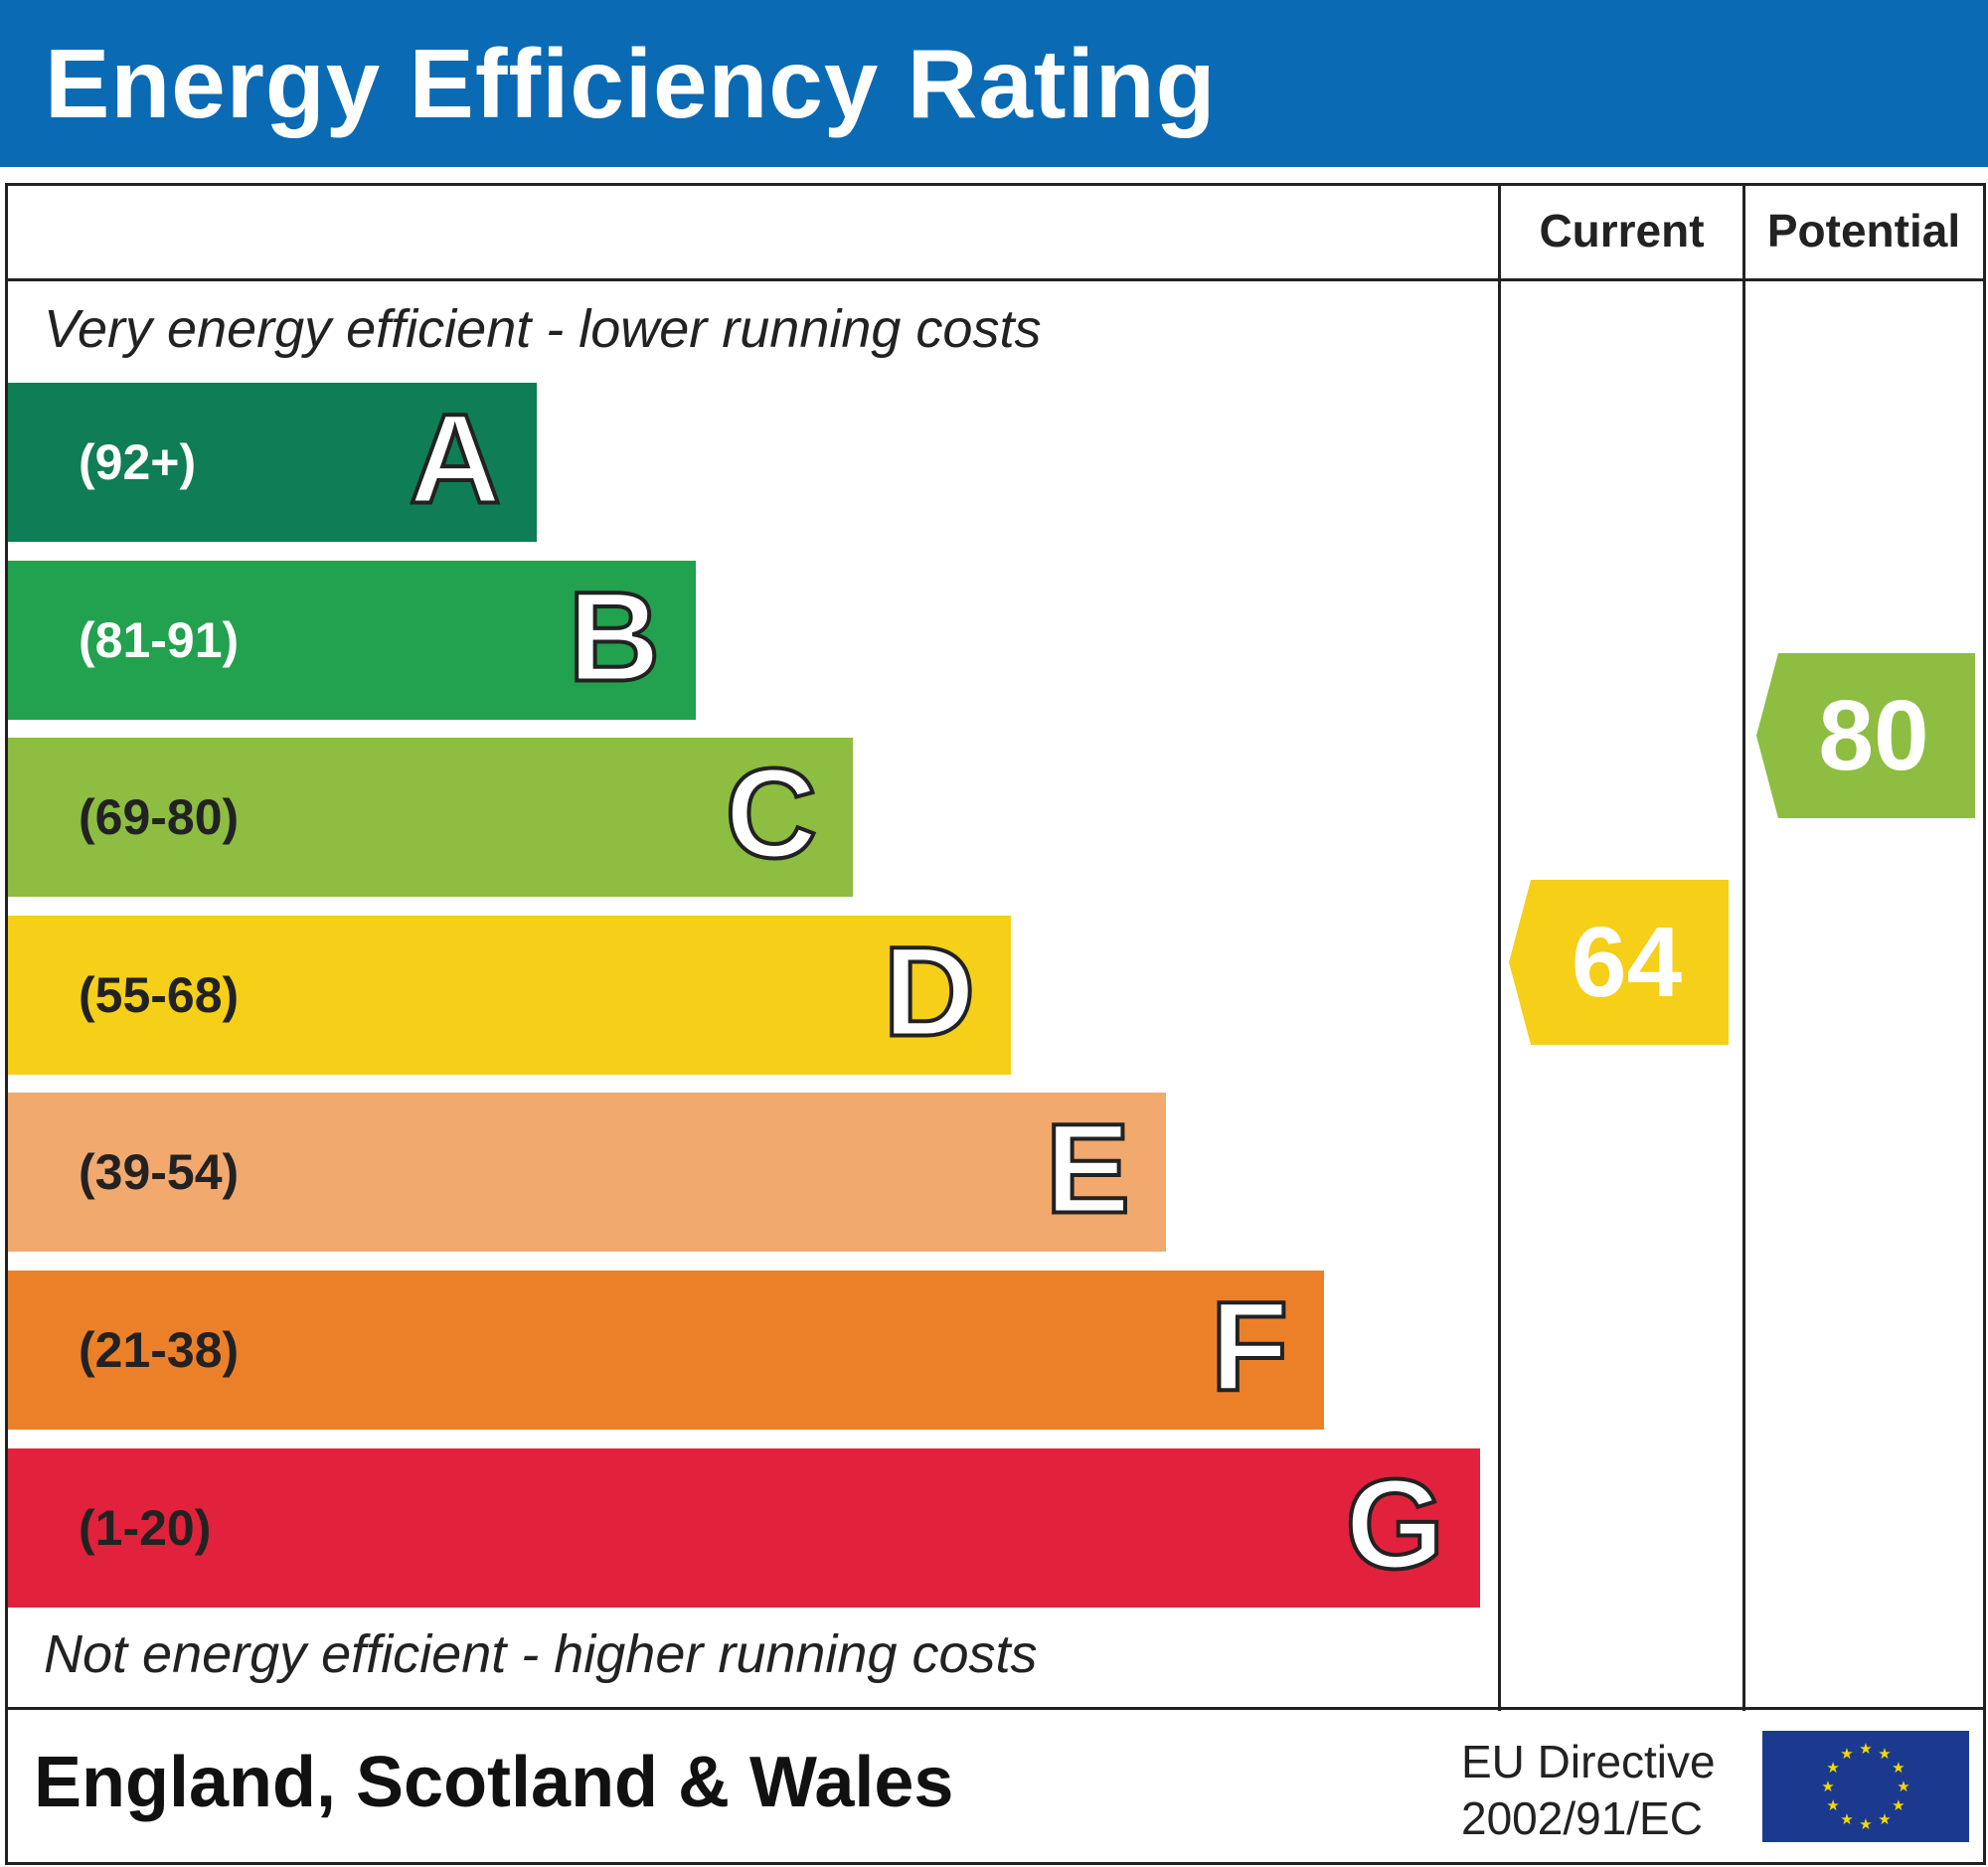 The height and width of the screenshot is (1867, 1988). What do you see at coordinates (666, 1350) in the screenshot?
I see `band-f: (21-38) F` at bounding box center [666, 1350].